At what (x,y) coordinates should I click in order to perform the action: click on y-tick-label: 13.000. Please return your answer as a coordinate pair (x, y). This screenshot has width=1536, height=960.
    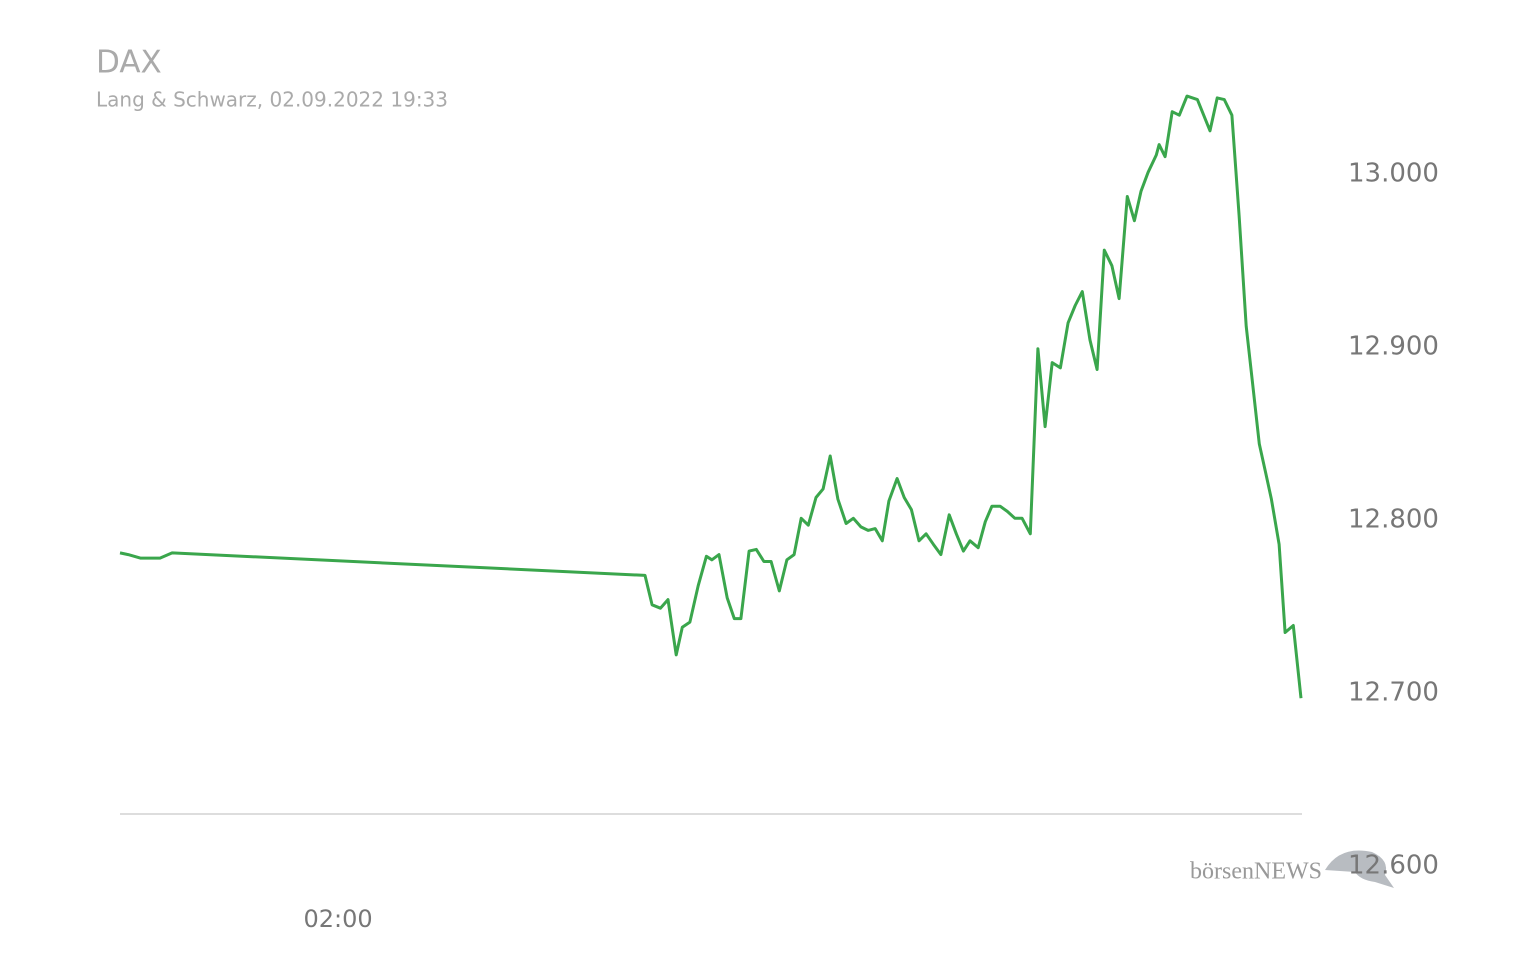
    Looking at the image, I should click on (1393, 174).